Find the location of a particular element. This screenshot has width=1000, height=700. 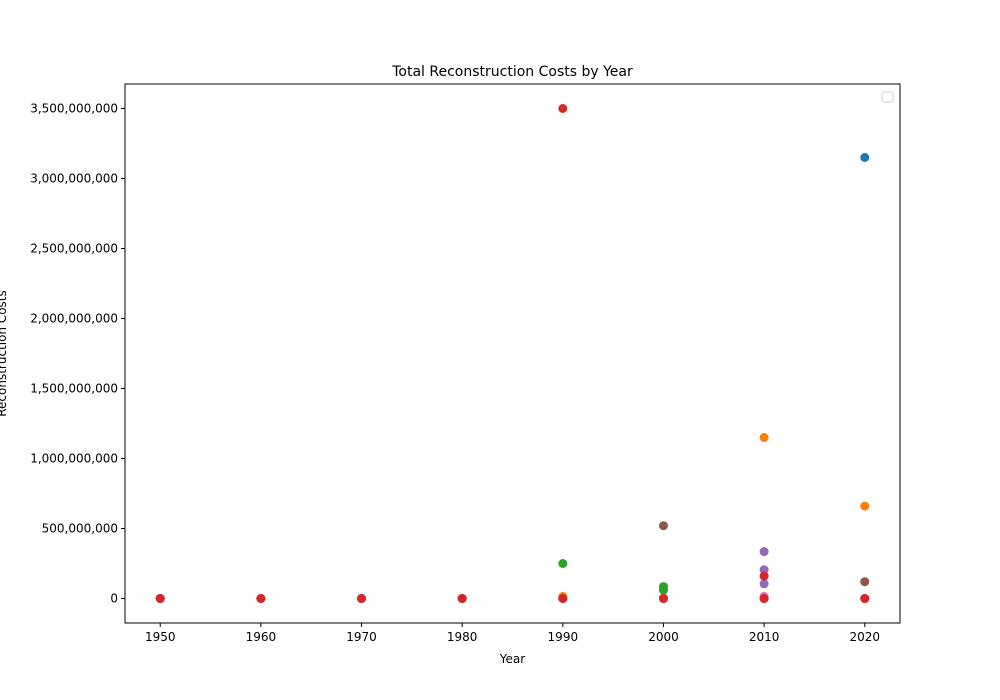

legend-box is located at coordinates (887, 97).